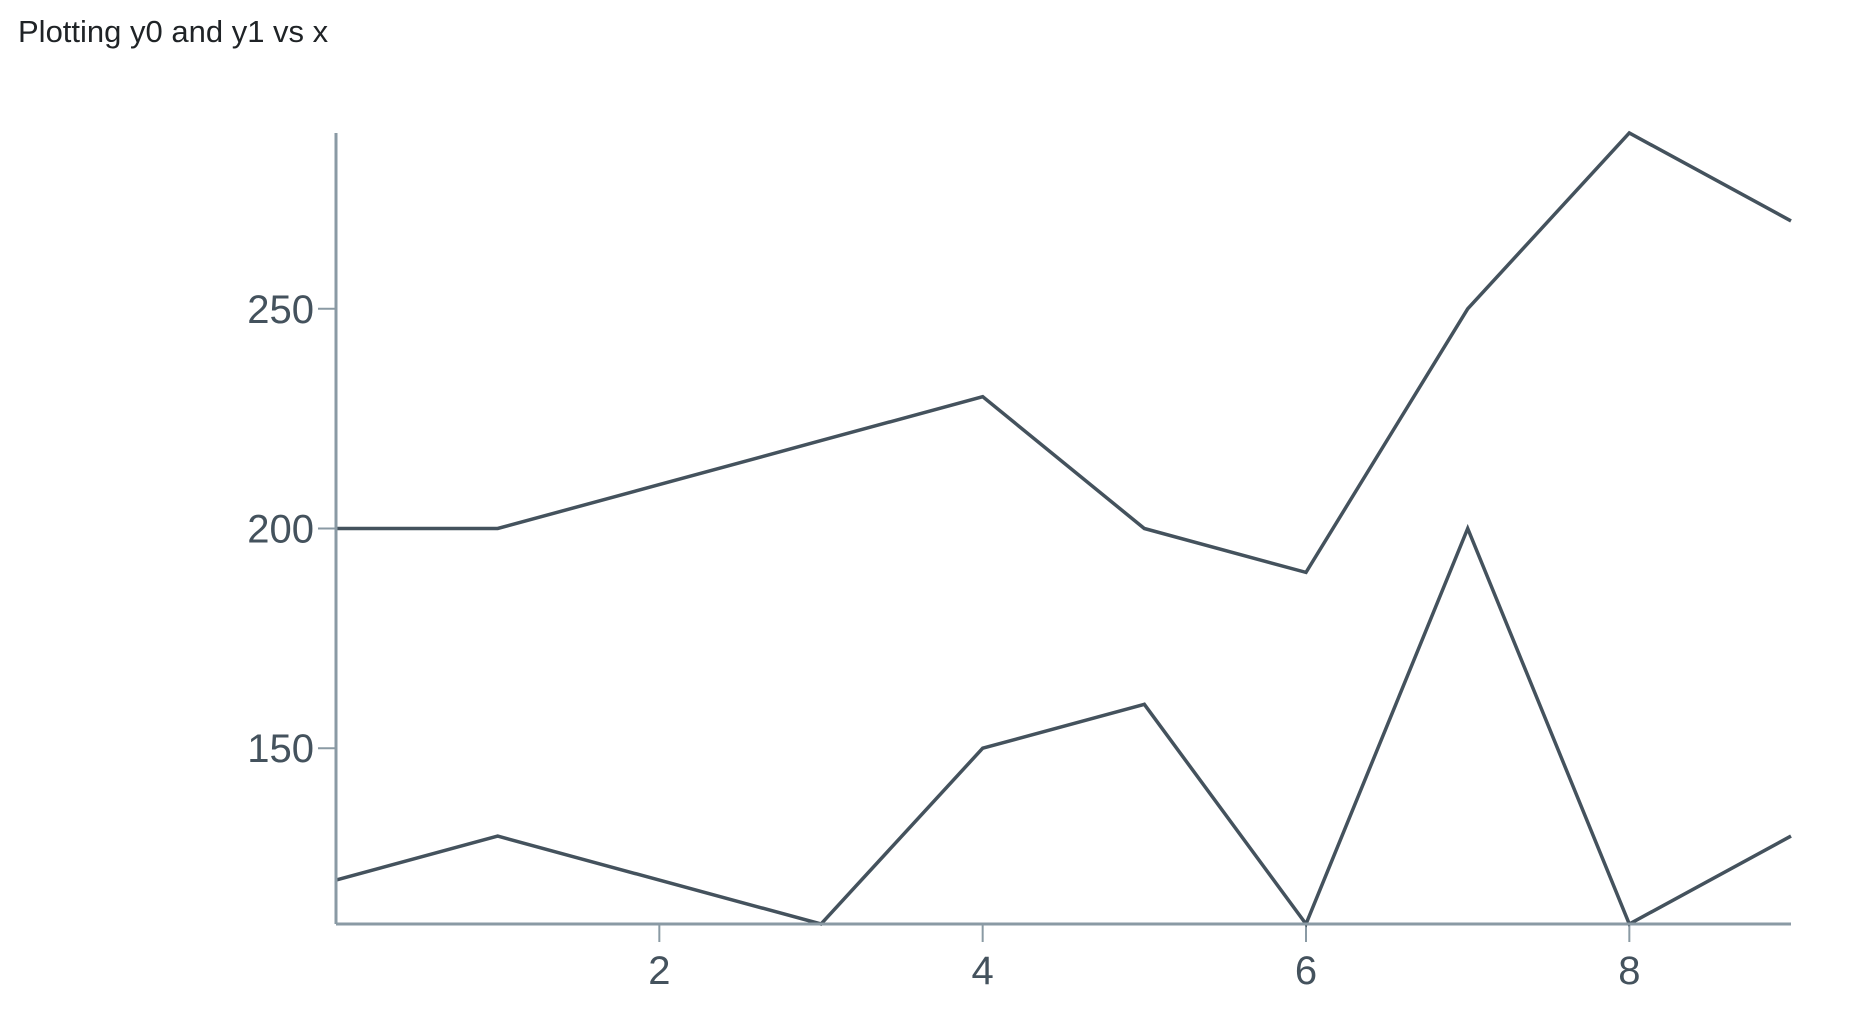 The height and width of the screenshot is (1020, 1850). I want to click on x-tick-label: 8, so click(1629, 971).